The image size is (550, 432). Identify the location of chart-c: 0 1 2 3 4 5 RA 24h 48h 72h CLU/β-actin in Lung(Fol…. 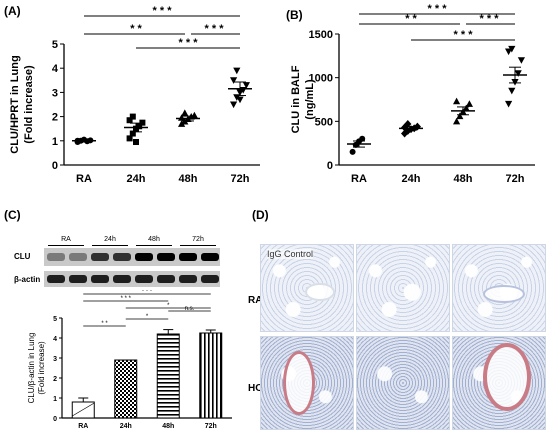
(129, 360).